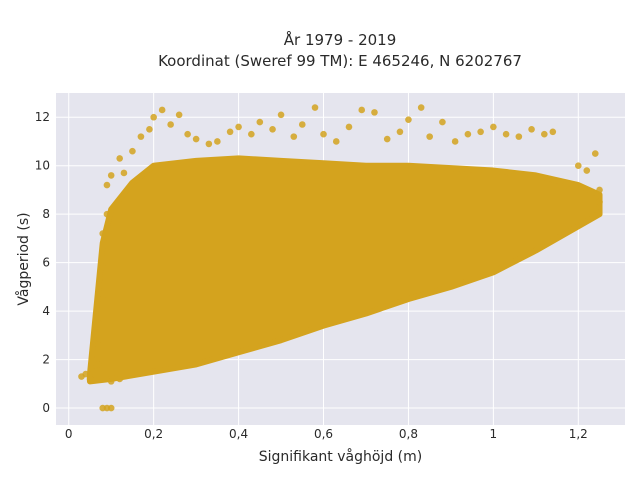 The width and height of the screenshot is (640, 480). I want to click on x-tick-label: 0,8, so click(408, 434).